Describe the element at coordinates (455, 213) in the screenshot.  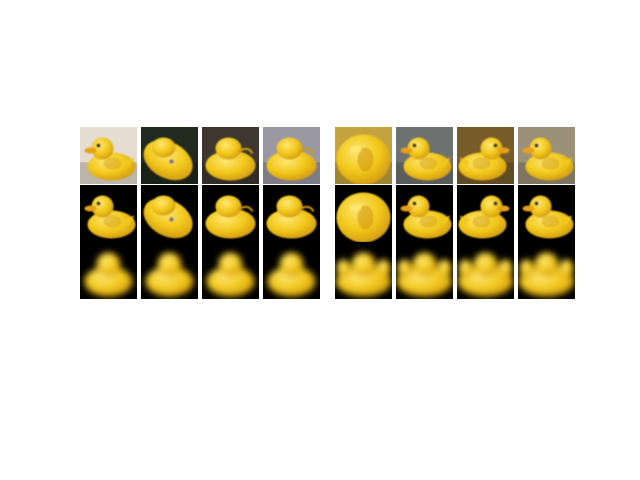
I see `right-group` at that location.